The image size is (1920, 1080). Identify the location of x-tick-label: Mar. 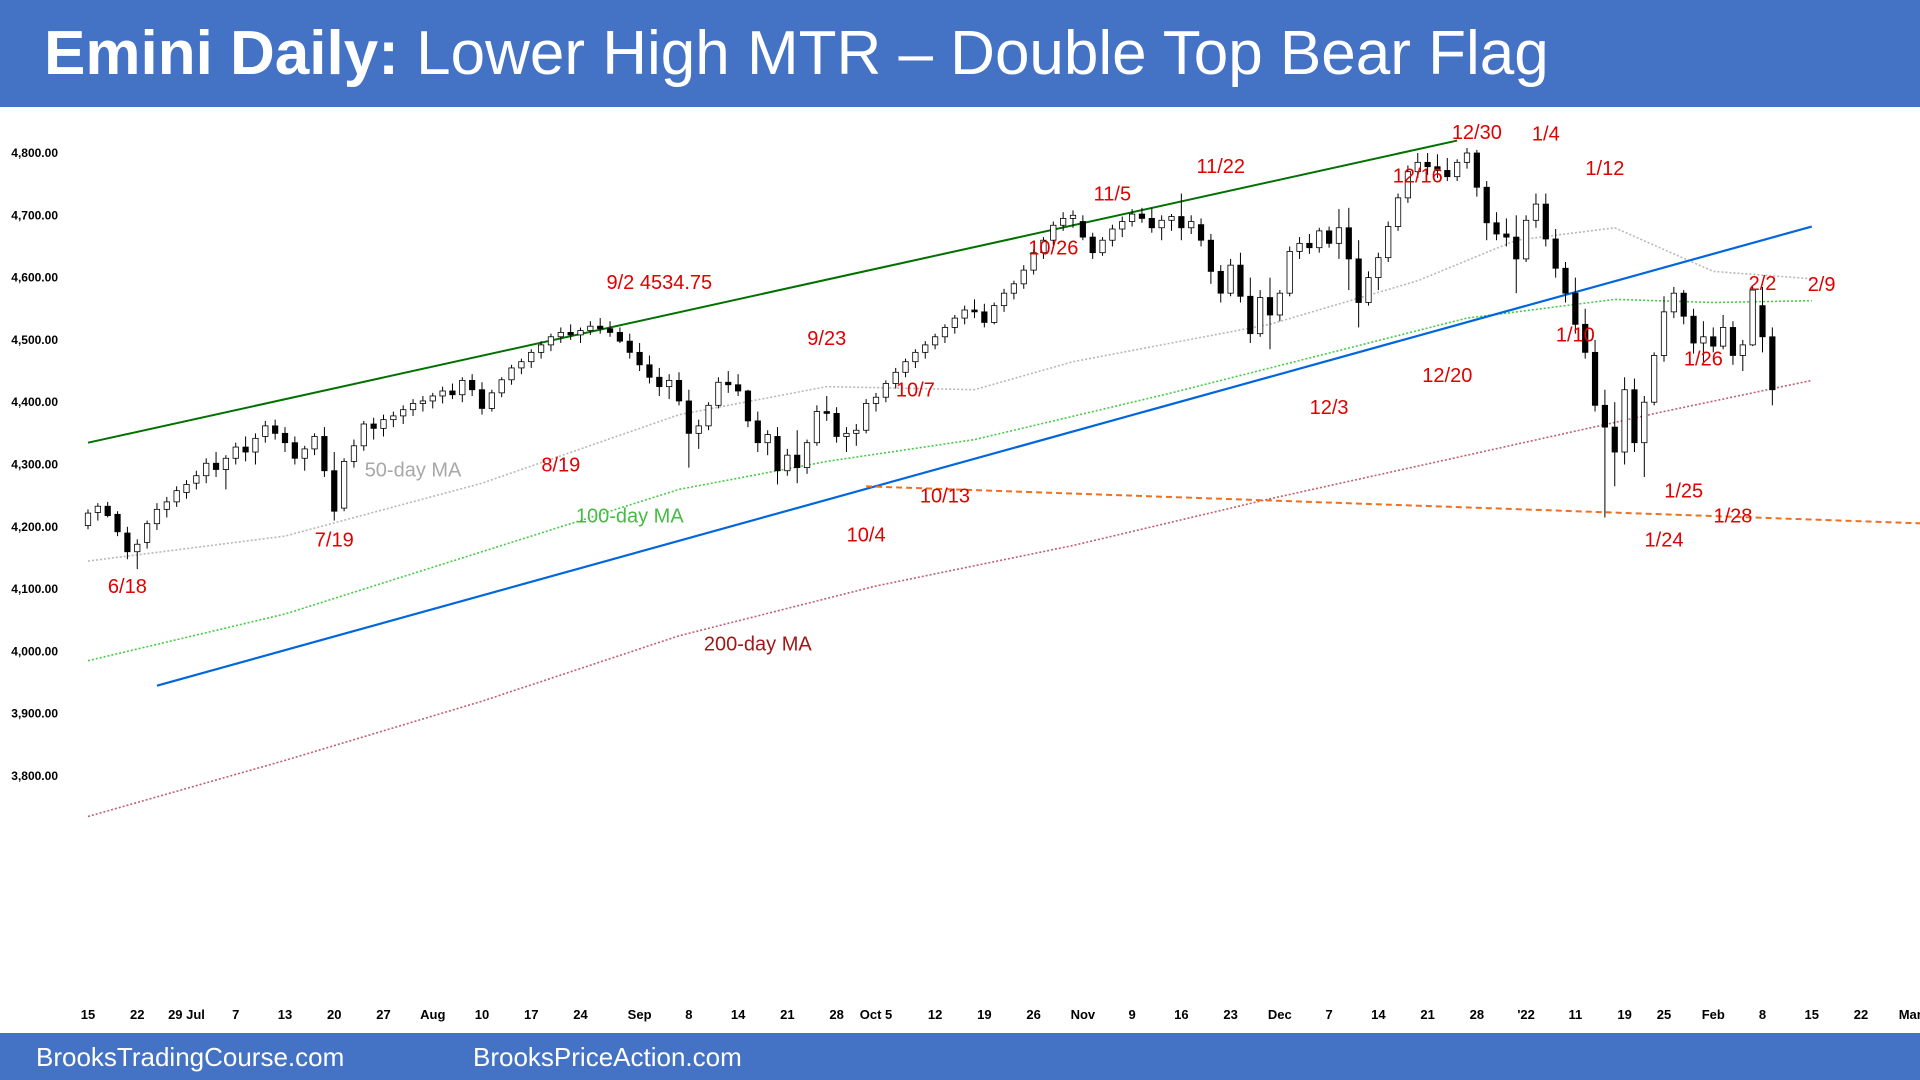
(1909, 1014).